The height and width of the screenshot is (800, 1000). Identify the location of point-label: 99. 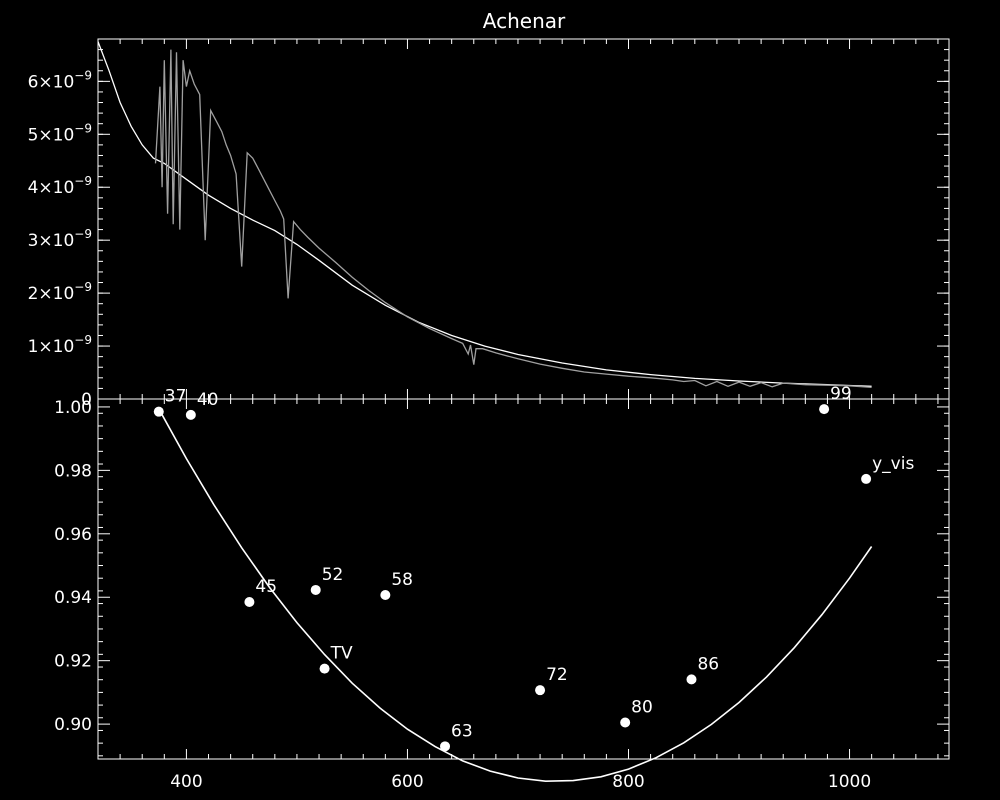
(841, 394).